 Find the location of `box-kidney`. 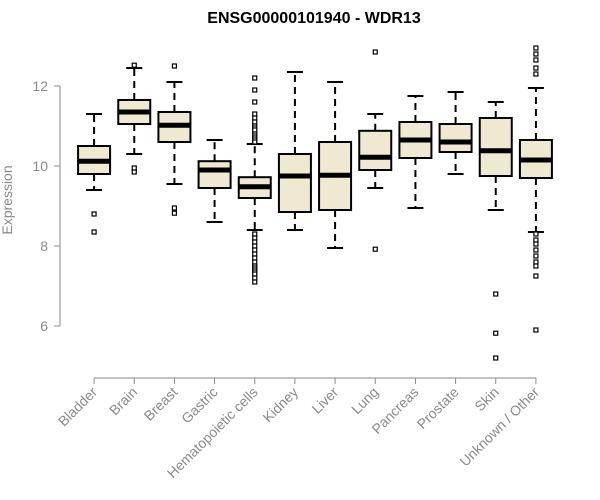

box-kidney is located at coordinates (294, 151).